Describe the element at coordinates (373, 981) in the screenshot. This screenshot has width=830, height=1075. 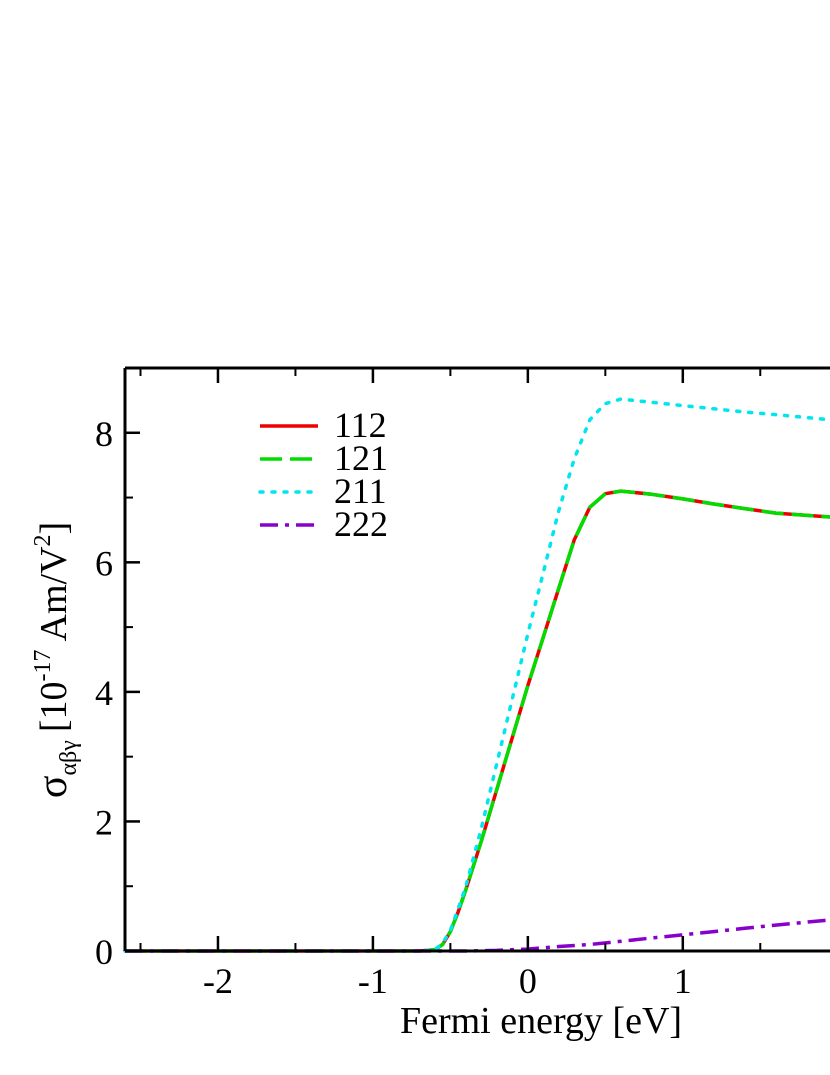
I see `x-tick-label: -1` at that location.